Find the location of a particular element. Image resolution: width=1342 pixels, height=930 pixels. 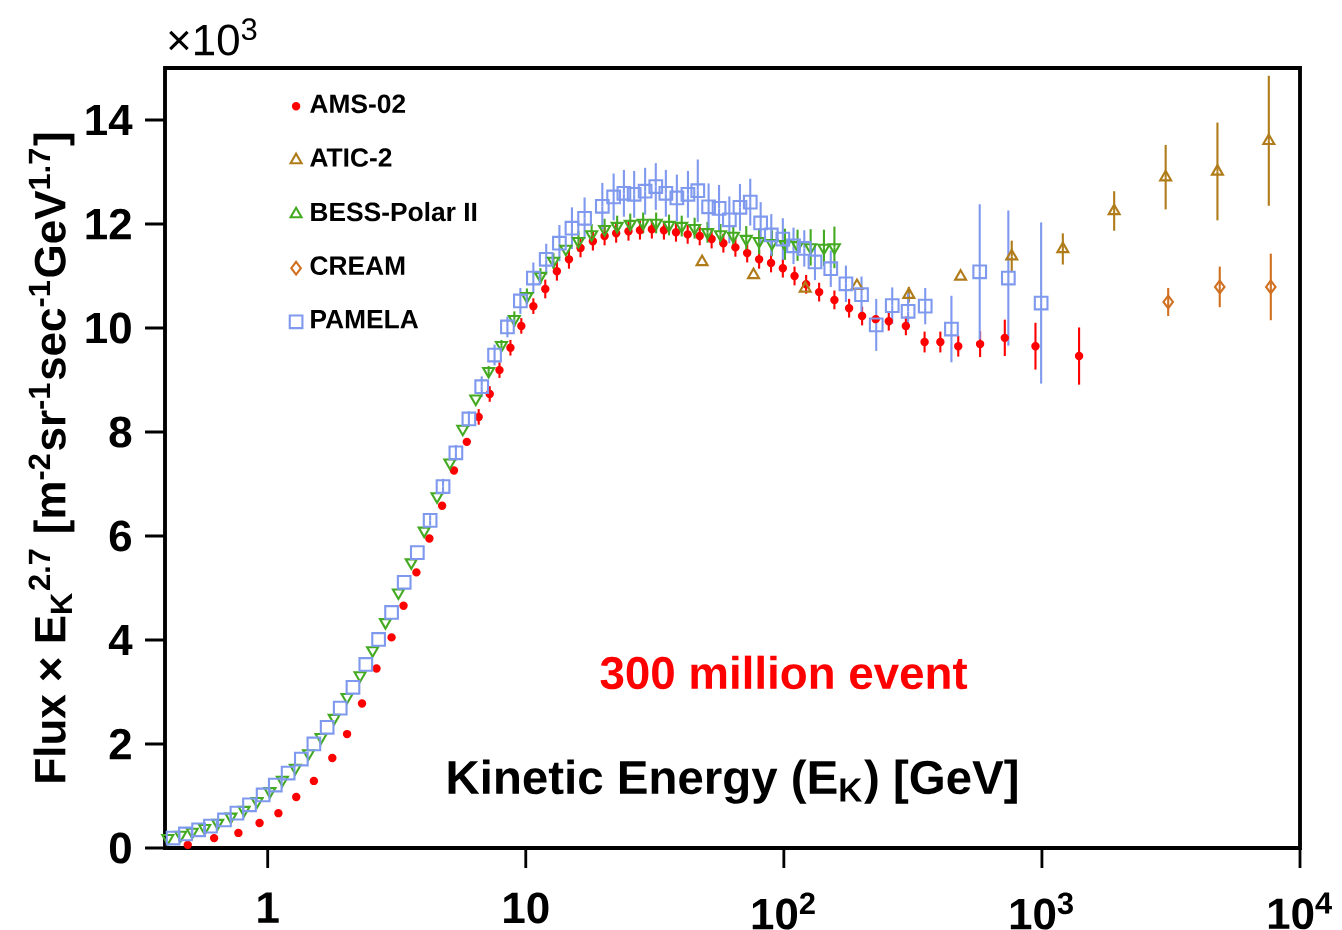

legend-label: PAMELA is located at coordinates (365, 319).